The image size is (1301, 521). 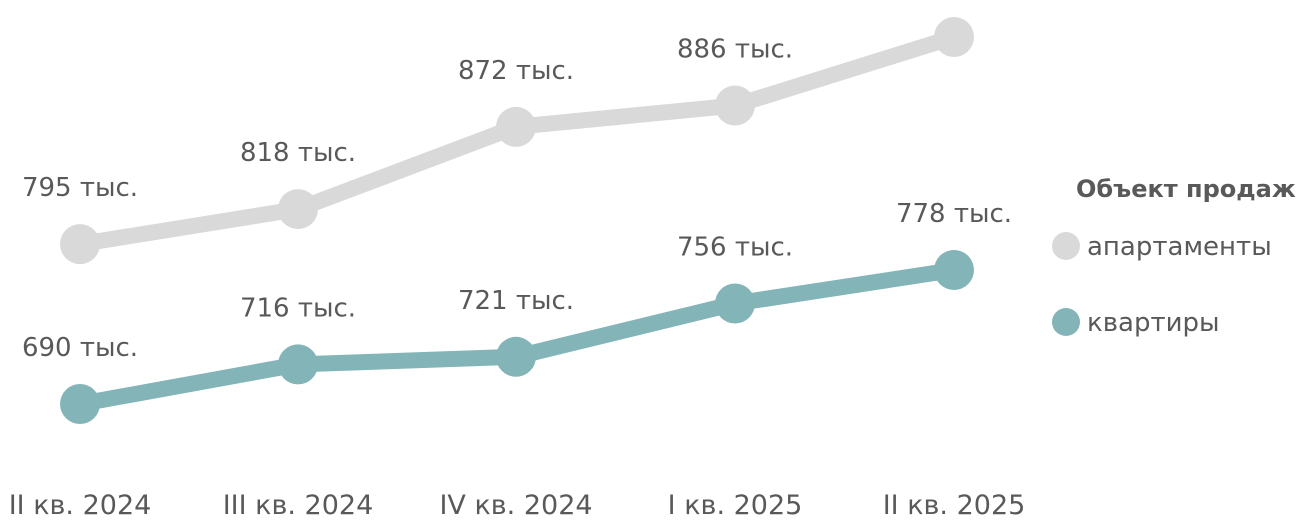 What do you see at coordinates (1179, 247) in the screenshot?
I see `legend-label-apartments: апартаменты` at bounding box center [1179, 247].